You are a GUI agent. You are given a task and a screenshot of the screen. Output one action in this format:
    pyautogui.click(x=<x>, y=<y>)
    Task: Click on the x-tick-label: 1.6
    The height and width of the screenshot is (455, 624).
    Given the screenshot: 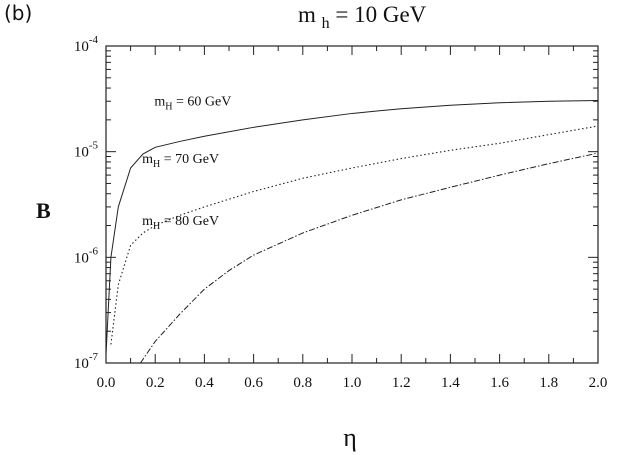 What is the action you would take?
    pyautogui.click(x=499, y=383)
    